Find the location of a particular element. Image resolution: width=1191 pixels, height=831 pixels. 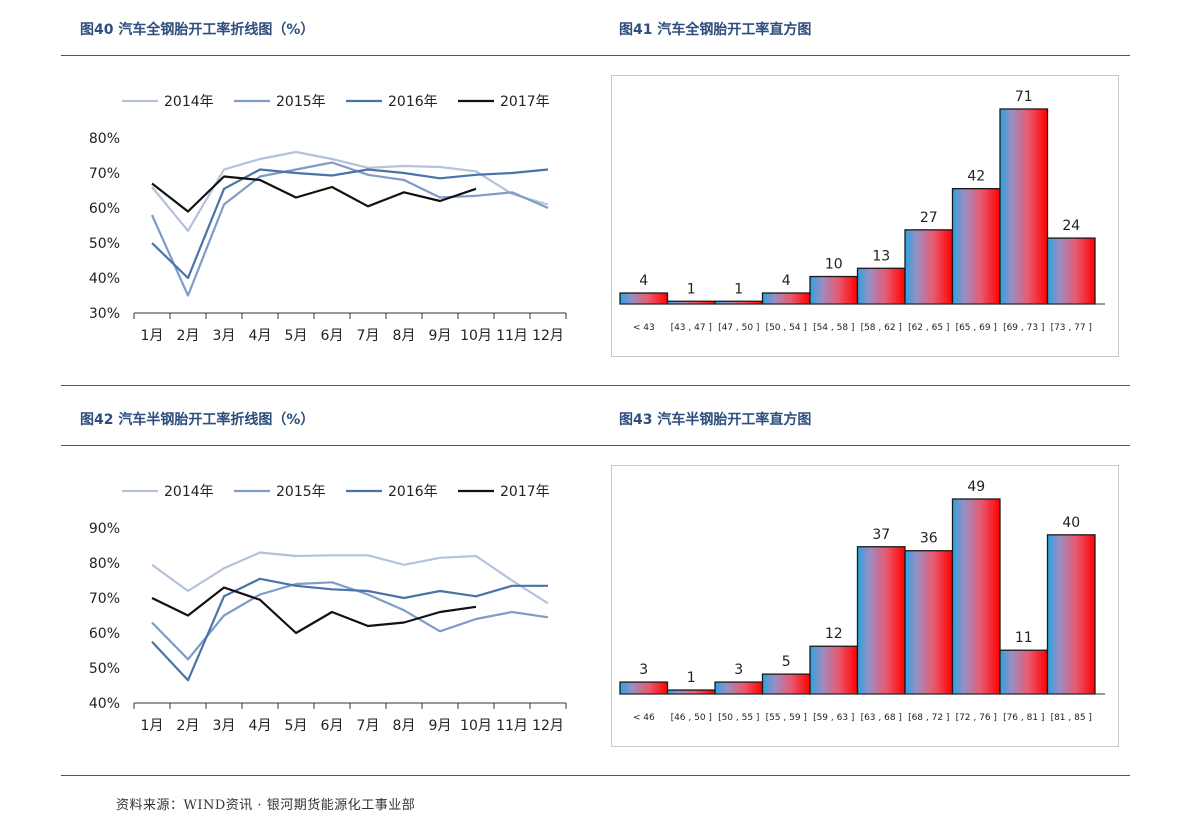

histogram-frame-semi-steel is located at coordinates (865, 606).